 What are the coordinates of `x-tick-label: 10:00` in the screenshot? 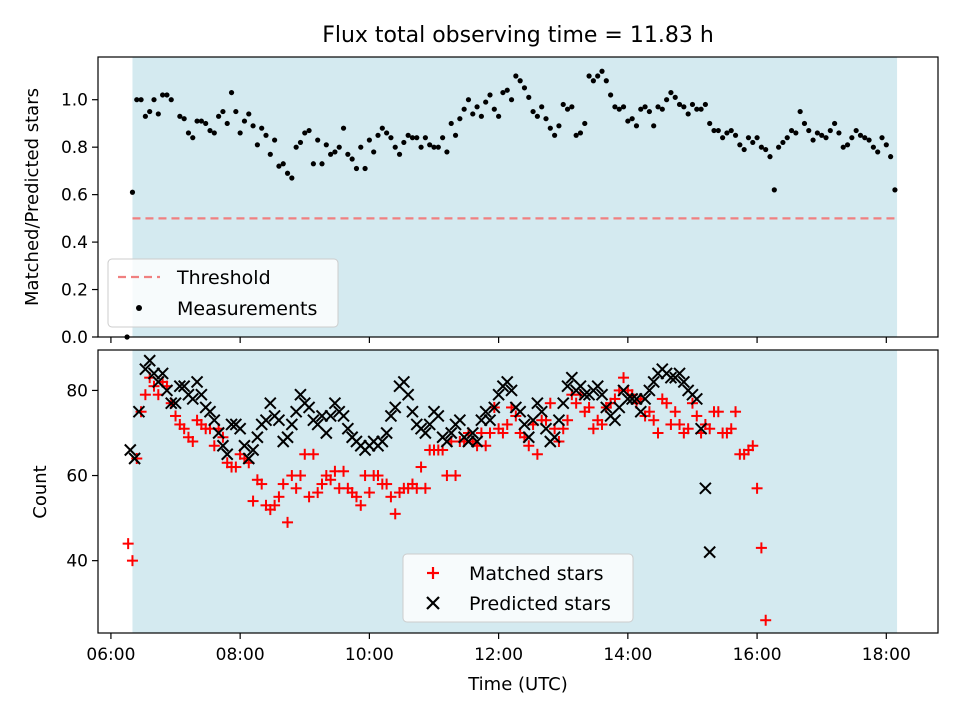 It's located at (369, 655).